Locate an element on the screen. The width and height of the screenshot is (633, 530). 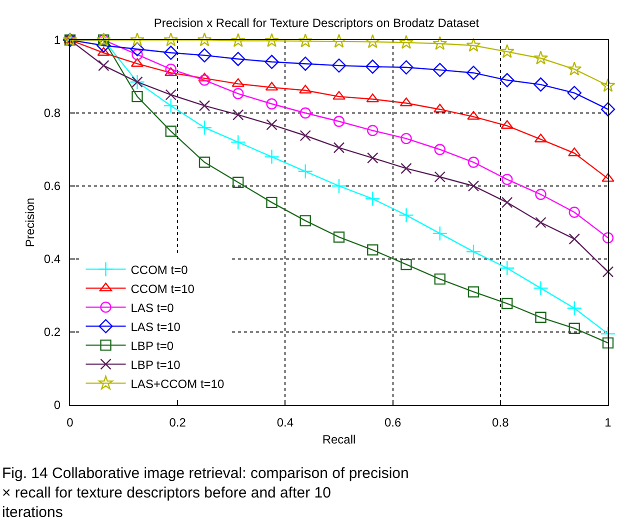
y-tick-label: 1 is located at coordinates (57, 40).